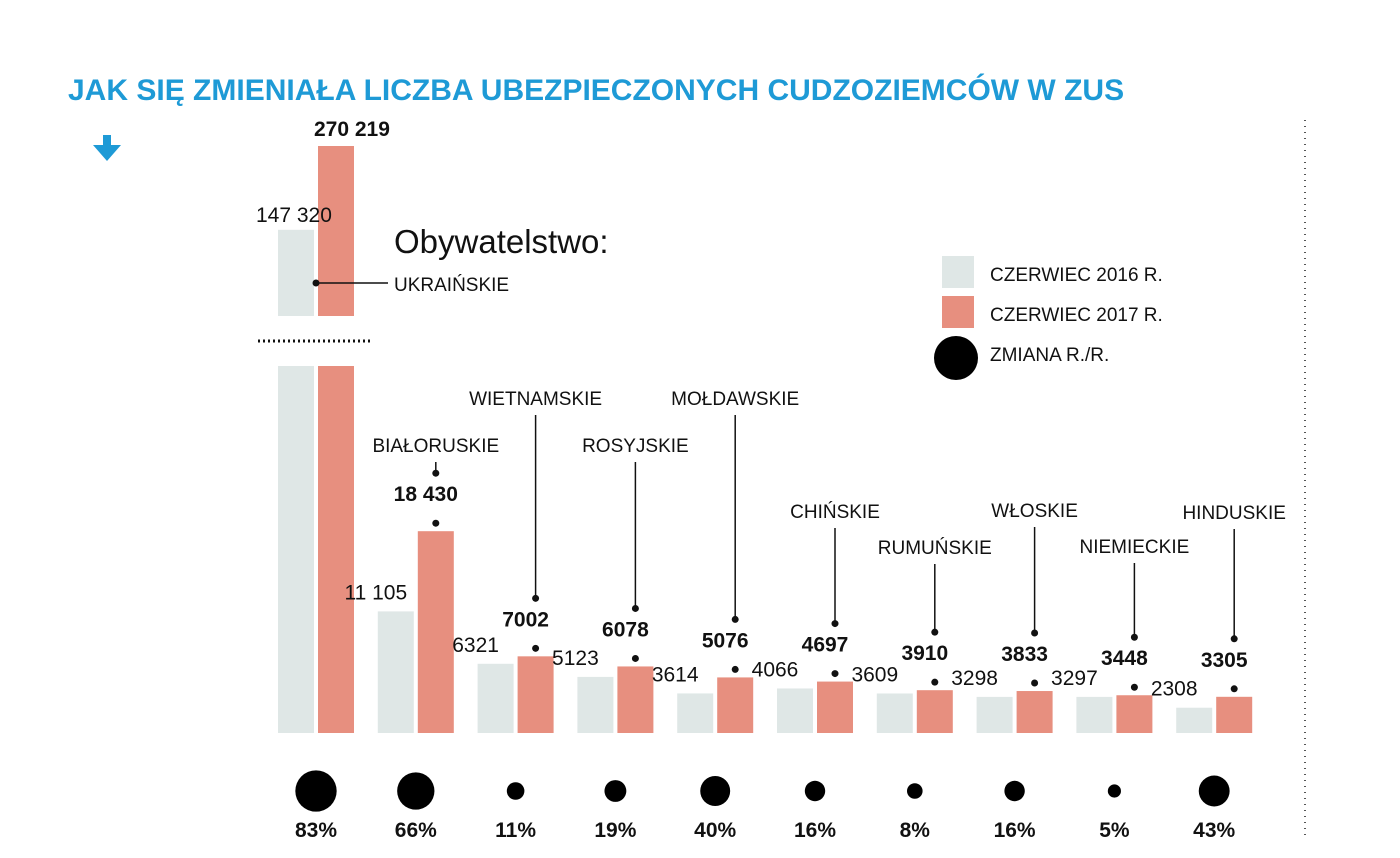 The width and height of the screenshot is (1400, 858). Describe the element at coordinates (475, 645) in the screenshot. I see `value-2016-label: 6321` at that location.